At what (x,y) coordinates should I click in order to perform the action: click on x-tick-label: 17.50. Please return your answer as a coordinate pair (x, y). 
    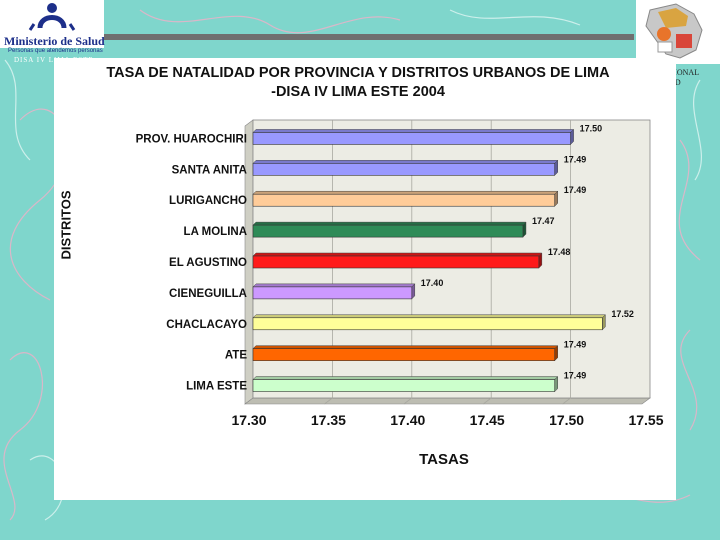
    Looking at the image, I should click on (566, 420).